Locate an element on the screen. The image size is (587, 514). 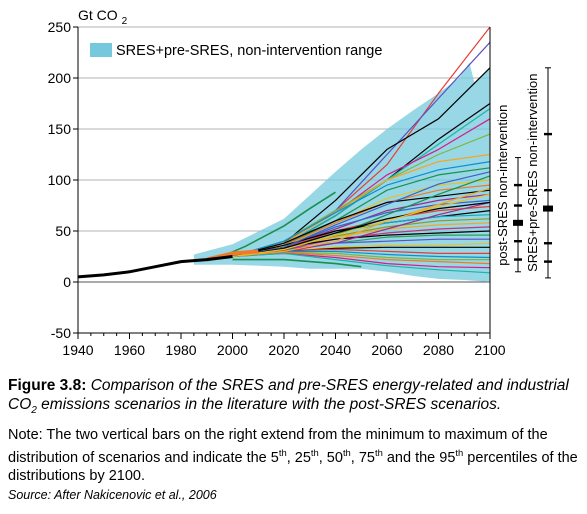
x-tick-label: 2080 is located at coordinates (438, 350).